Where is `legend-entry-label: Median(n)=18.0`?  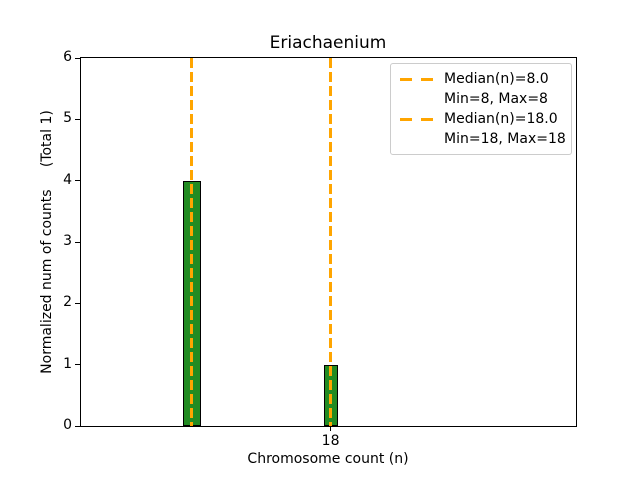 legend-entry-label: Median(n)=18.0 is located at coordinates (501, 119).